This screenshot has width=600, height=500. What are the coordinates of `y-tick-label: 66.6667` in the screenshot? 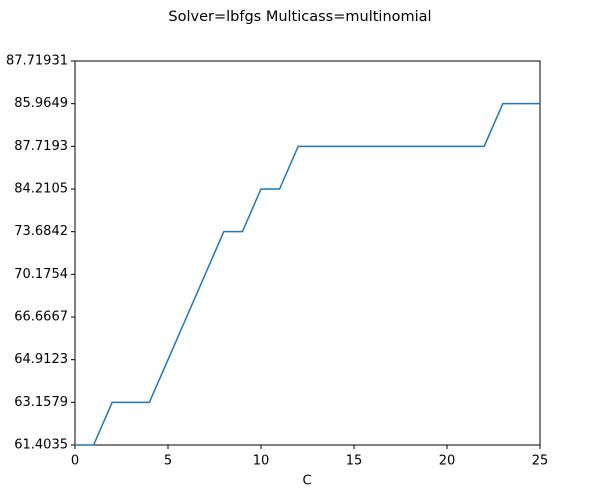 It's located at (41, 317).